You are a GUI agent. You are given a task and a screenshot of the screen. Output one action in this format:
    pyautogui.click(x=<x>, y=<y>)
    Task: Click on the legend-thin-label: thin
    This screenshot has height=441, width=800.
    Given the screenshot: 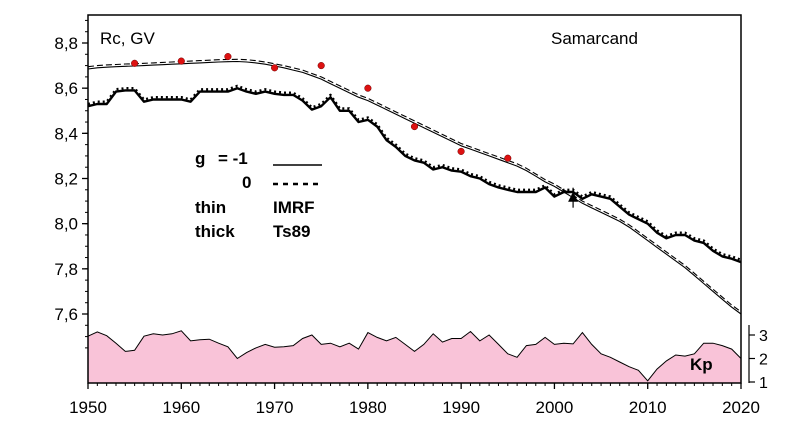 What is the action you would take?
    pyautogui.click(x=210, y=207)
    